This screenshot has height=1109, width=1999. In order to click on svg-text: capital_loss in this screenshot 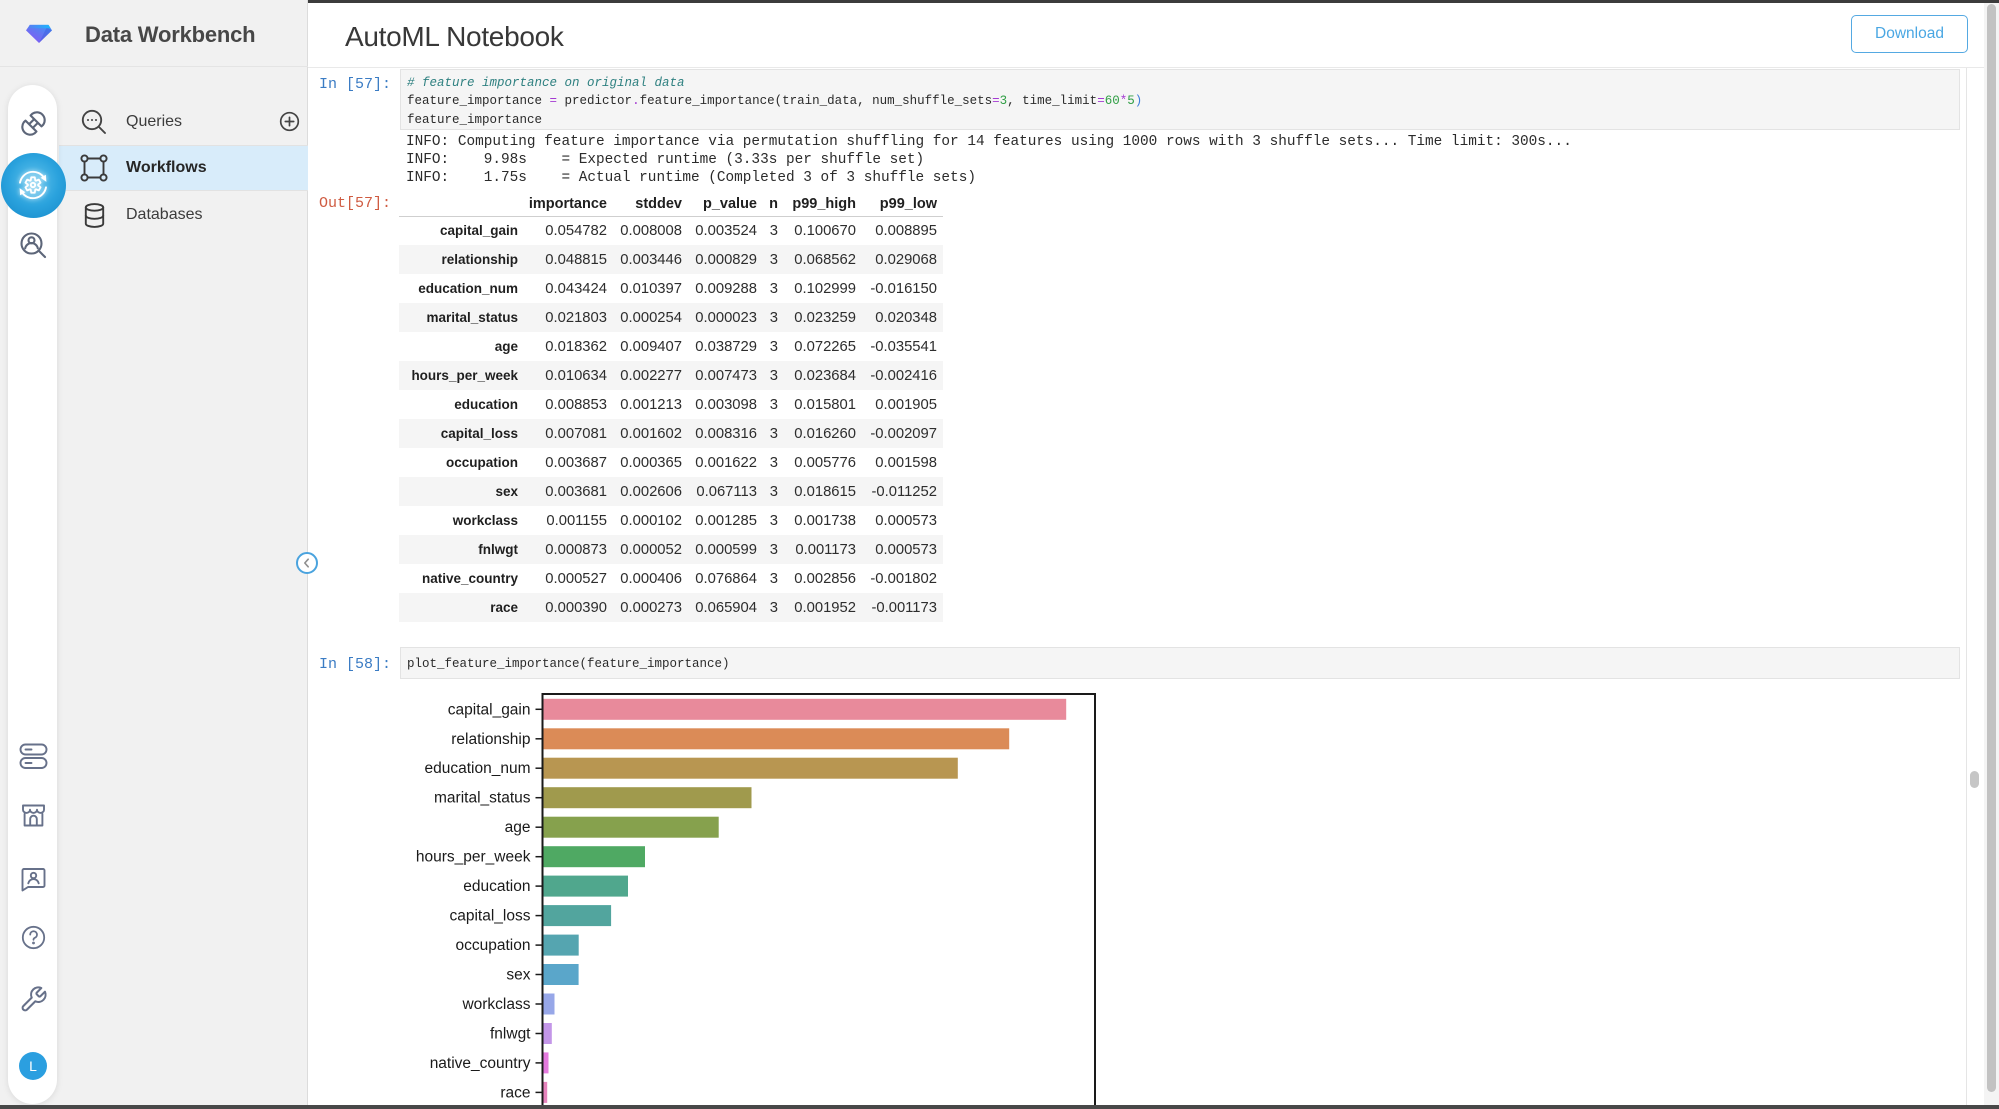, I will do `click(490, 916)`.